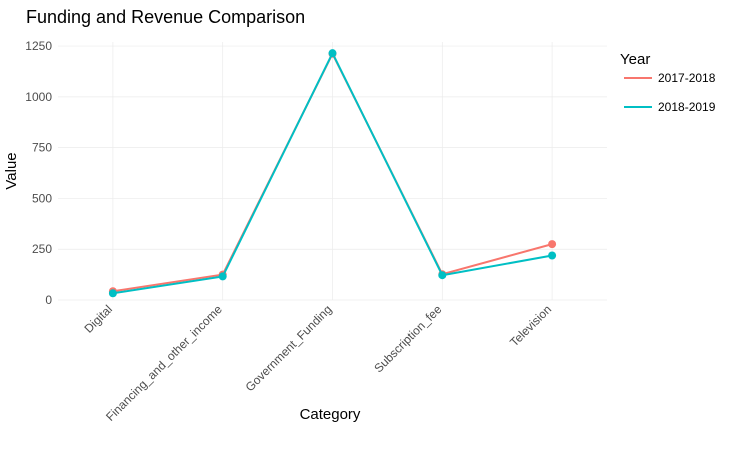  What do you see at coordinates (687, 107) in the screenshot?
I see `legend-label: 2018-2019` at bounding box center [687, 107].